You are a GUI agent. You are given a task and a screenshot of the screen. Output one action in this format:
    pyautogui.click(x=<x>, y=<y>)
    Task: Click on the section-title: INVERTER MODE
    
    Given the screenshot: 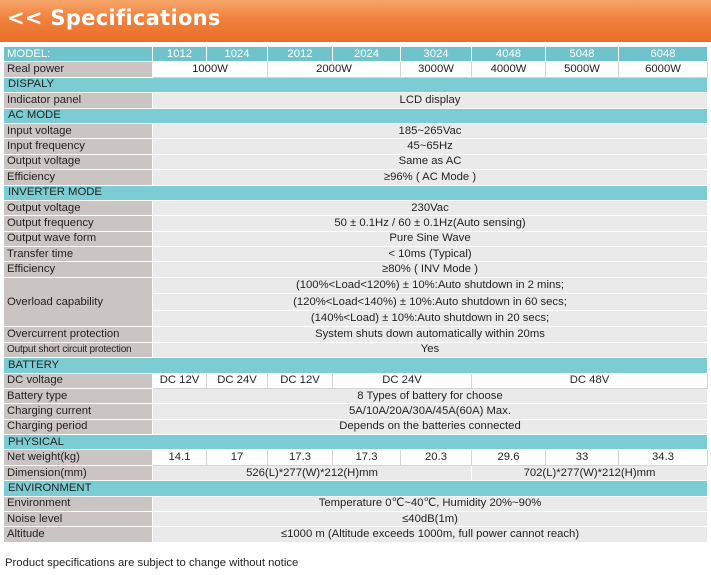 What is the action you would take?
    pyautogui.click(x=355, y=192)
    